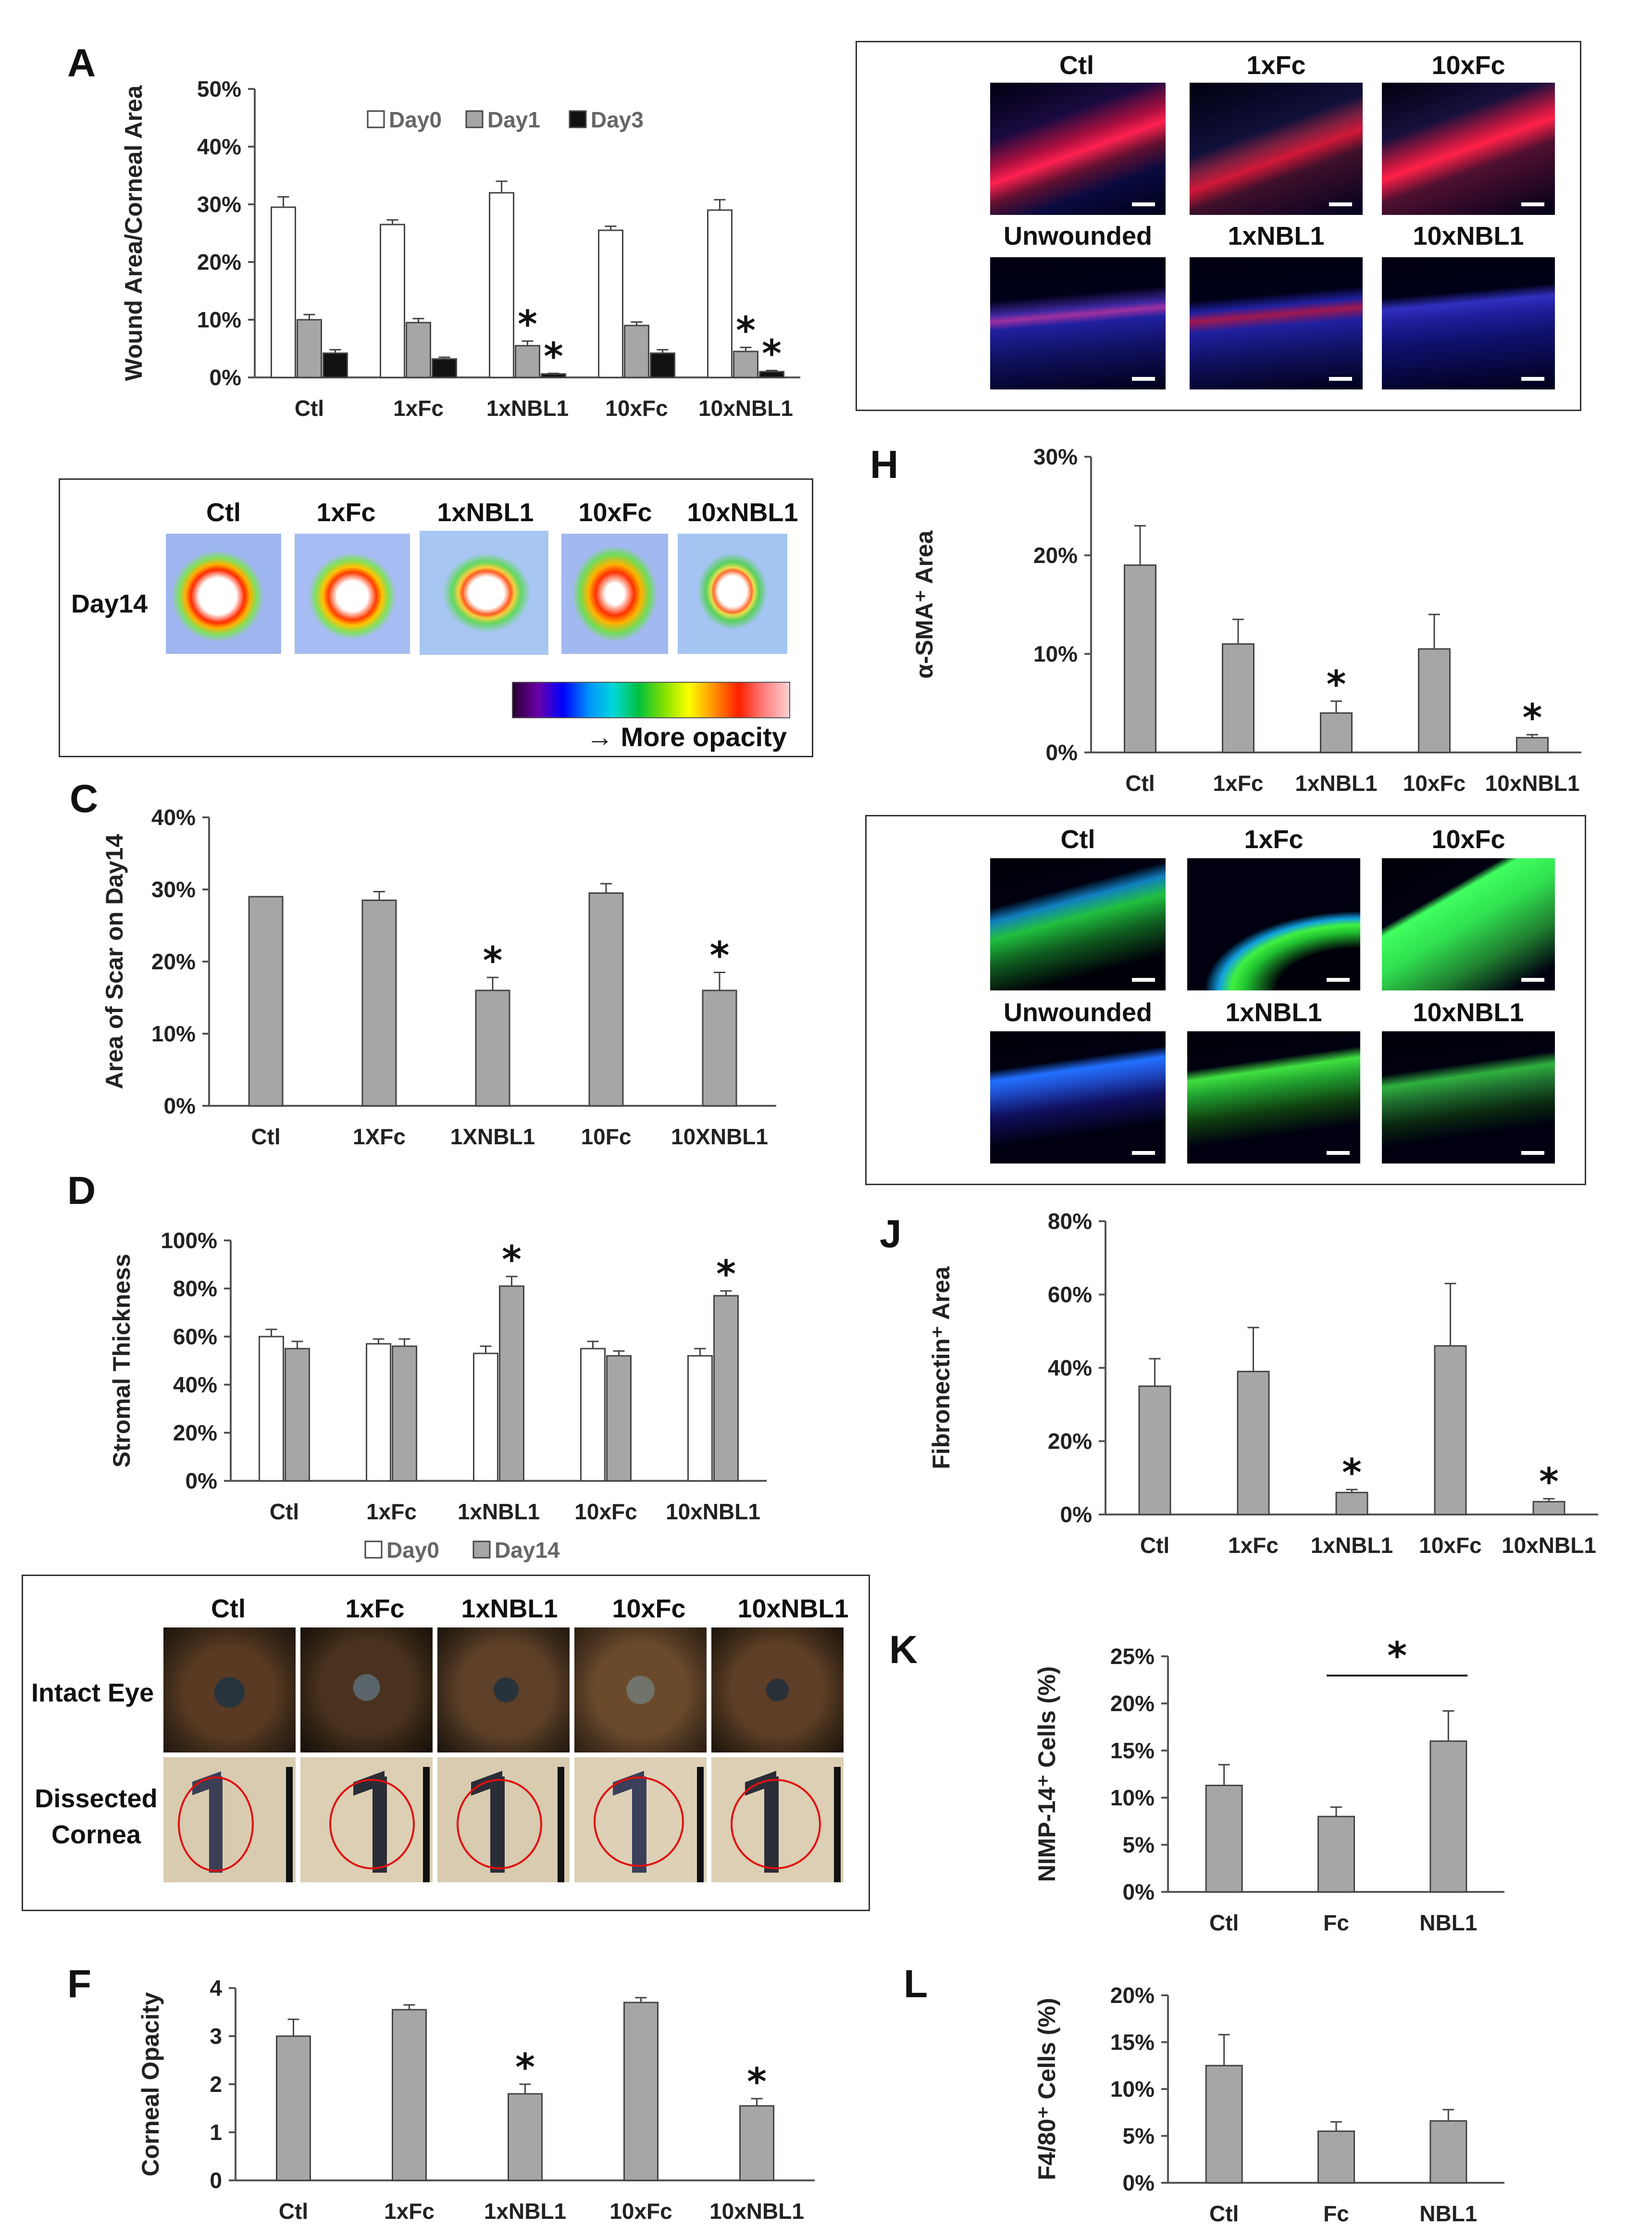 The width and height of the screenshot is (1652, 2240). I want to click on bar-nimp14-nbl1, so click(1448, 1817).